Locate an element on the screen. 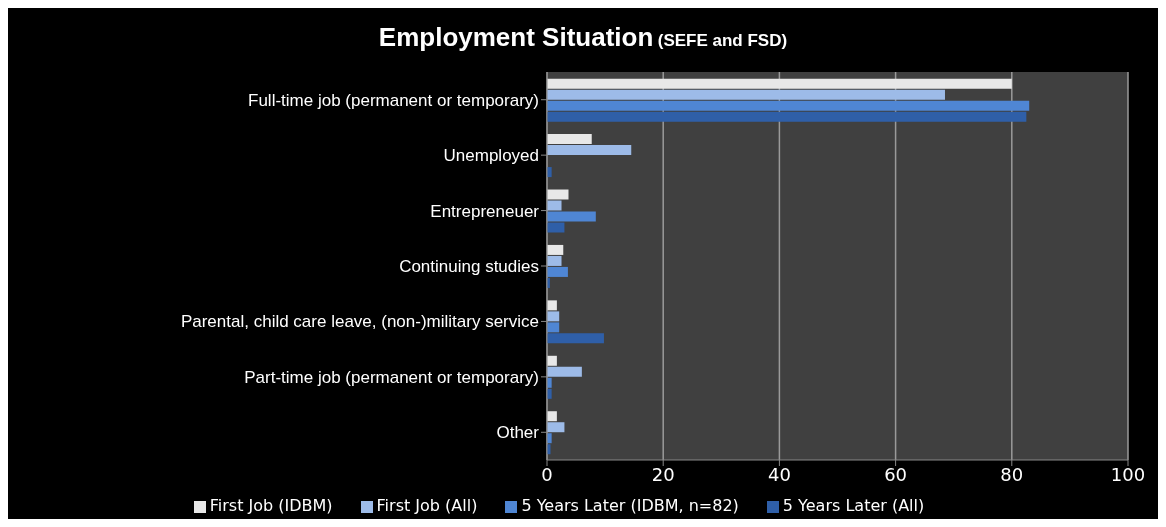 The width and height of the screenshot is (1166, 527). x-tick-label: 40 is located at coordinates (779, 474).